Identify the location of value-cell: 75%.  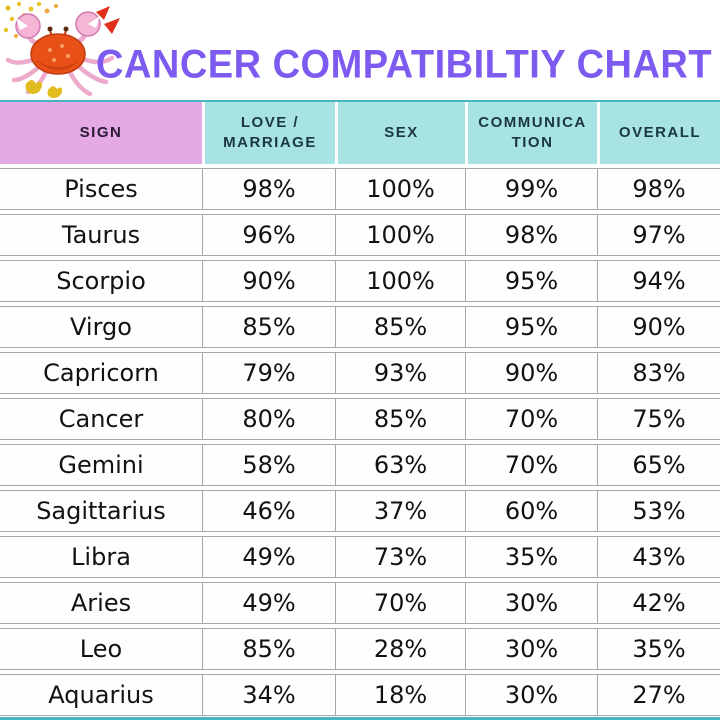
(658, 419).